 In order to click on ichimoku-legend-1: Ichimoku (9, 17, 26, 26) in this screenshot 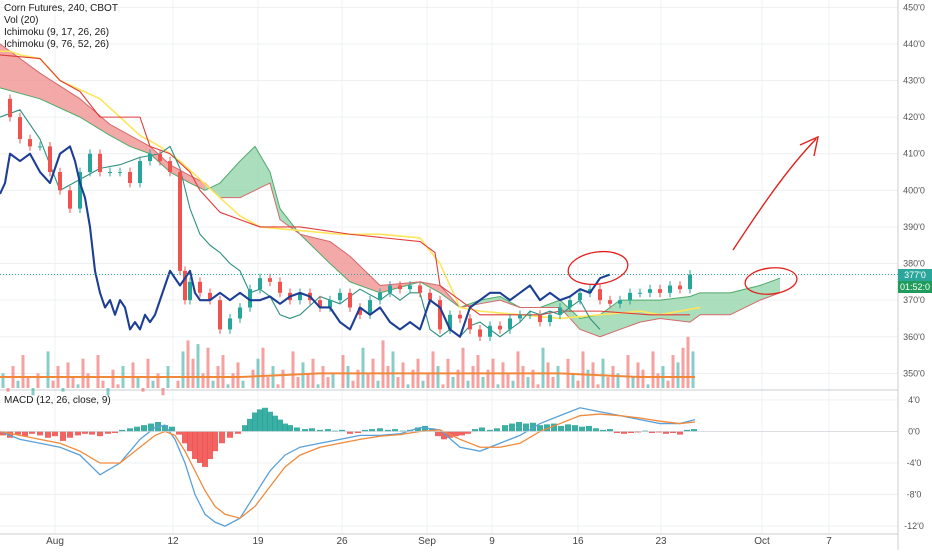, I will do `click(57, 32)`.